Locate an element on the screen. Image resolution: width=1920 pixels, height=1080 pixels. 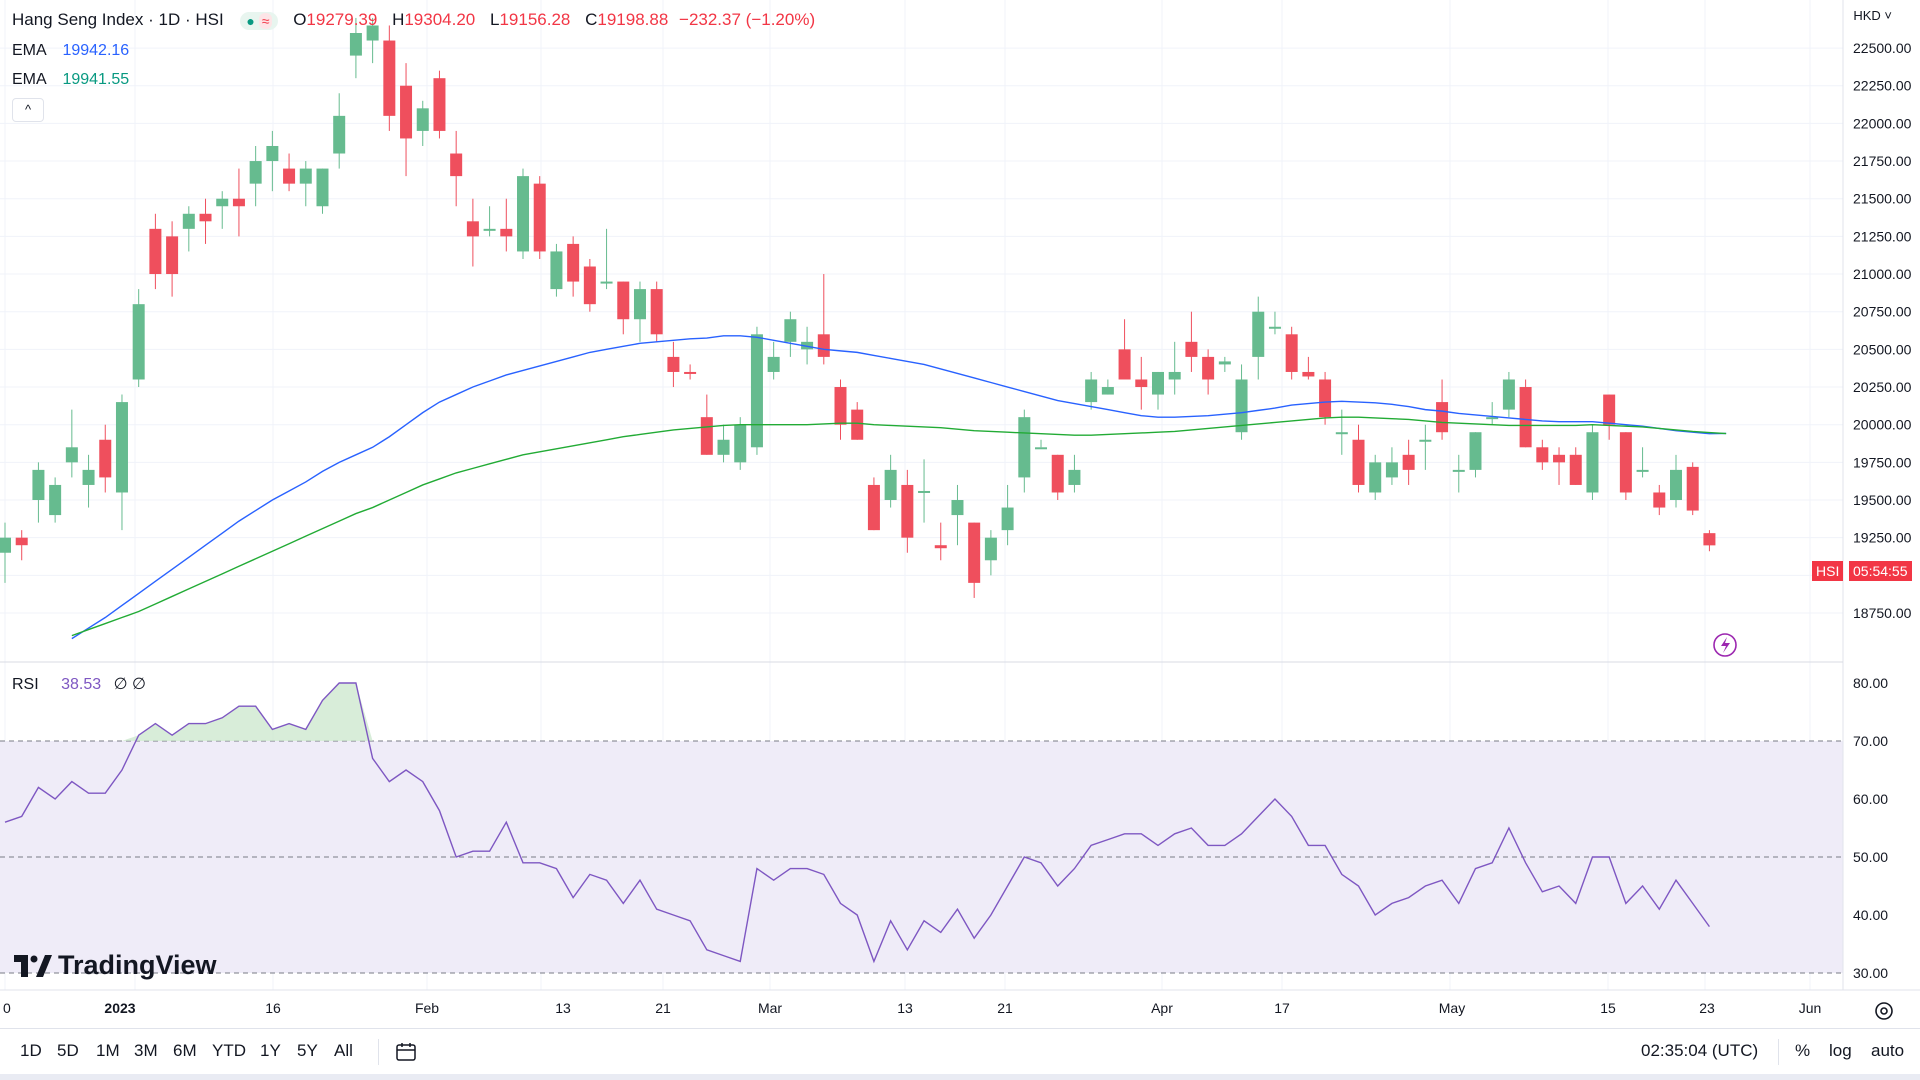
ema-1-value: 19942.16 is located at coordinates (96, 50).